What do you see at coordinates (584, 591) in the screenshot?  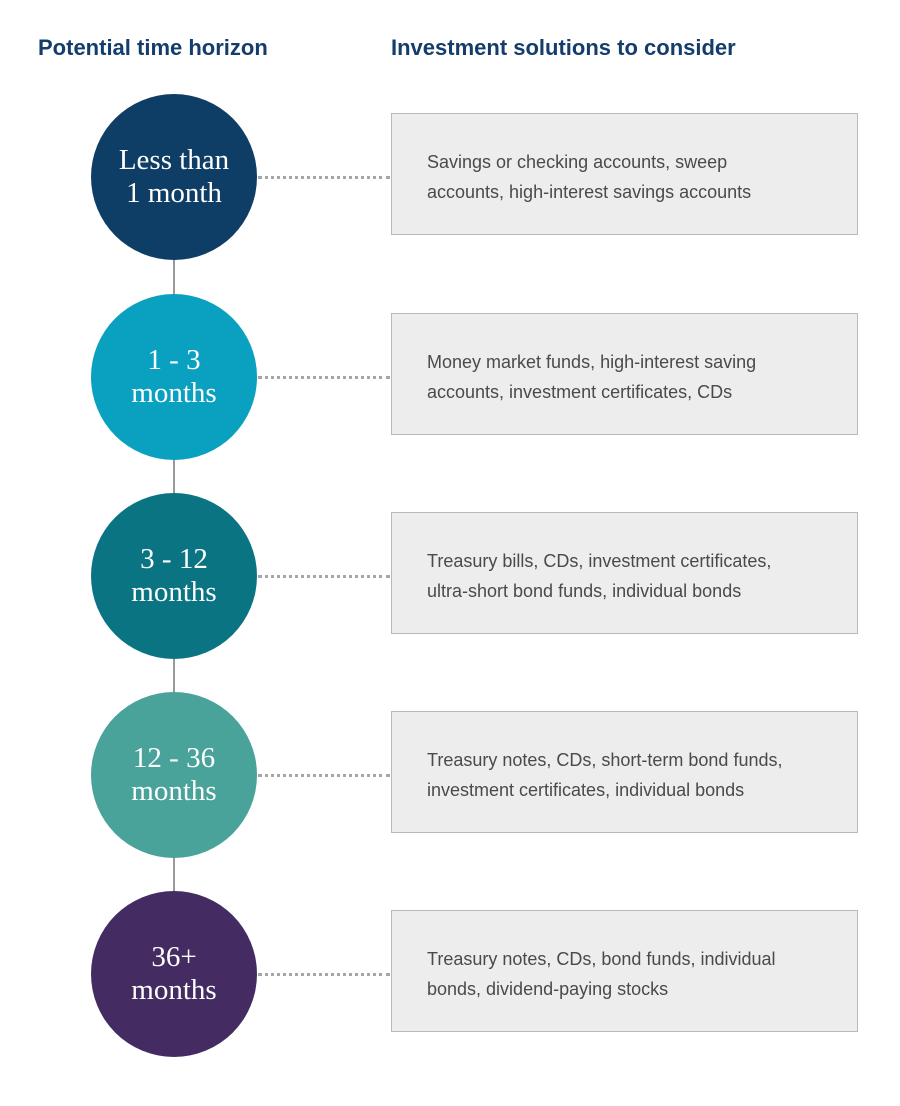 I see `solutions-text-line2: ultra-short bond funds, individual bonds` at bounding box center [584, 591].